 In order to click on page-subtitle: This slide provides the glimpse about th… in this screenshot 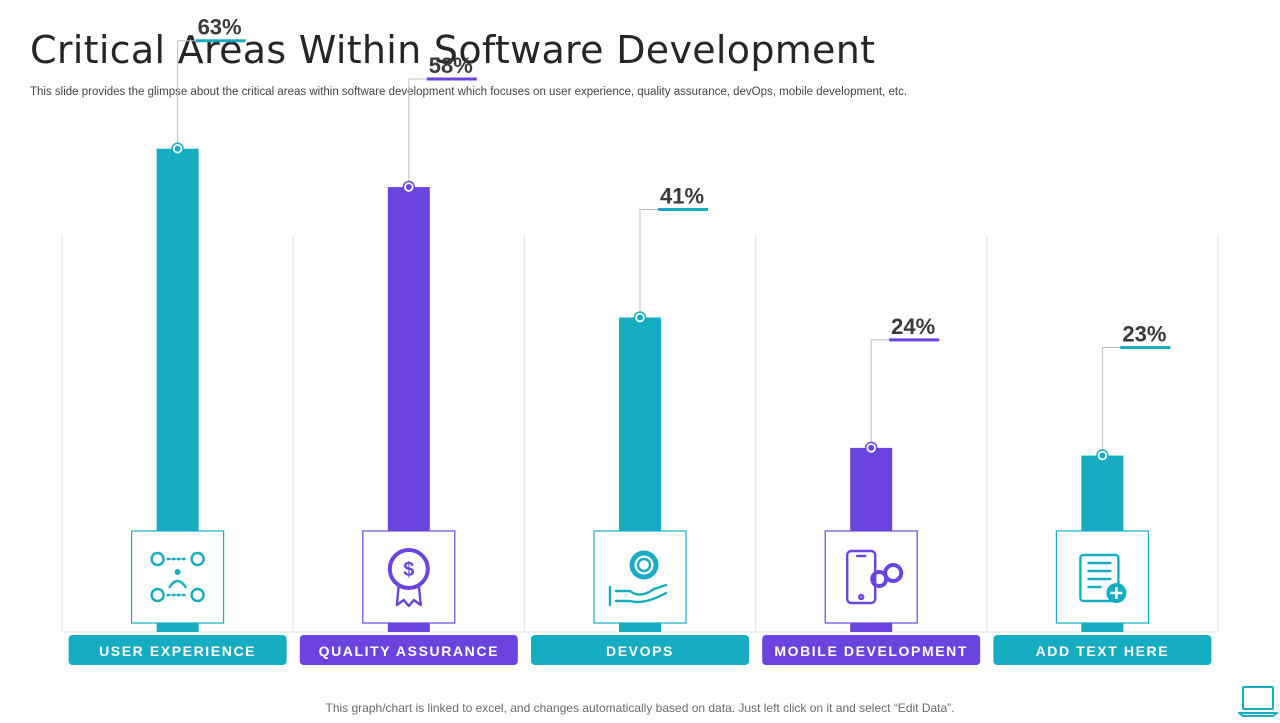, I will do `click(469, 92)`.